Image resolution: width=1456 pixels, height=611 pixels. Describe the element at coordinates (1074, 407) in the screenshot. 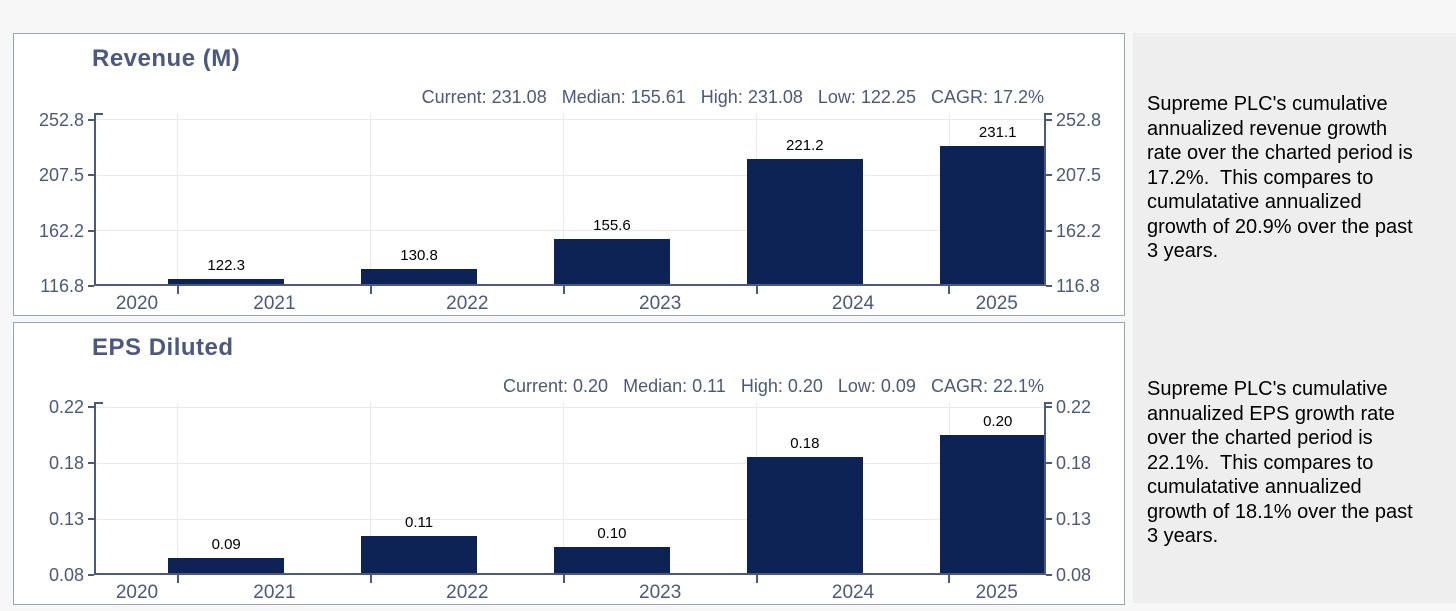

I see `y-axis-tick-label-right: 0.22` at that location.